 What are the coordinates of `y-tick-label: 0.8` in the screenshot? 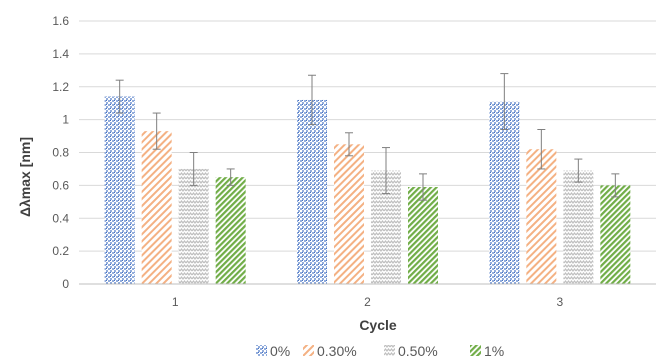 It's located at (60, 153).